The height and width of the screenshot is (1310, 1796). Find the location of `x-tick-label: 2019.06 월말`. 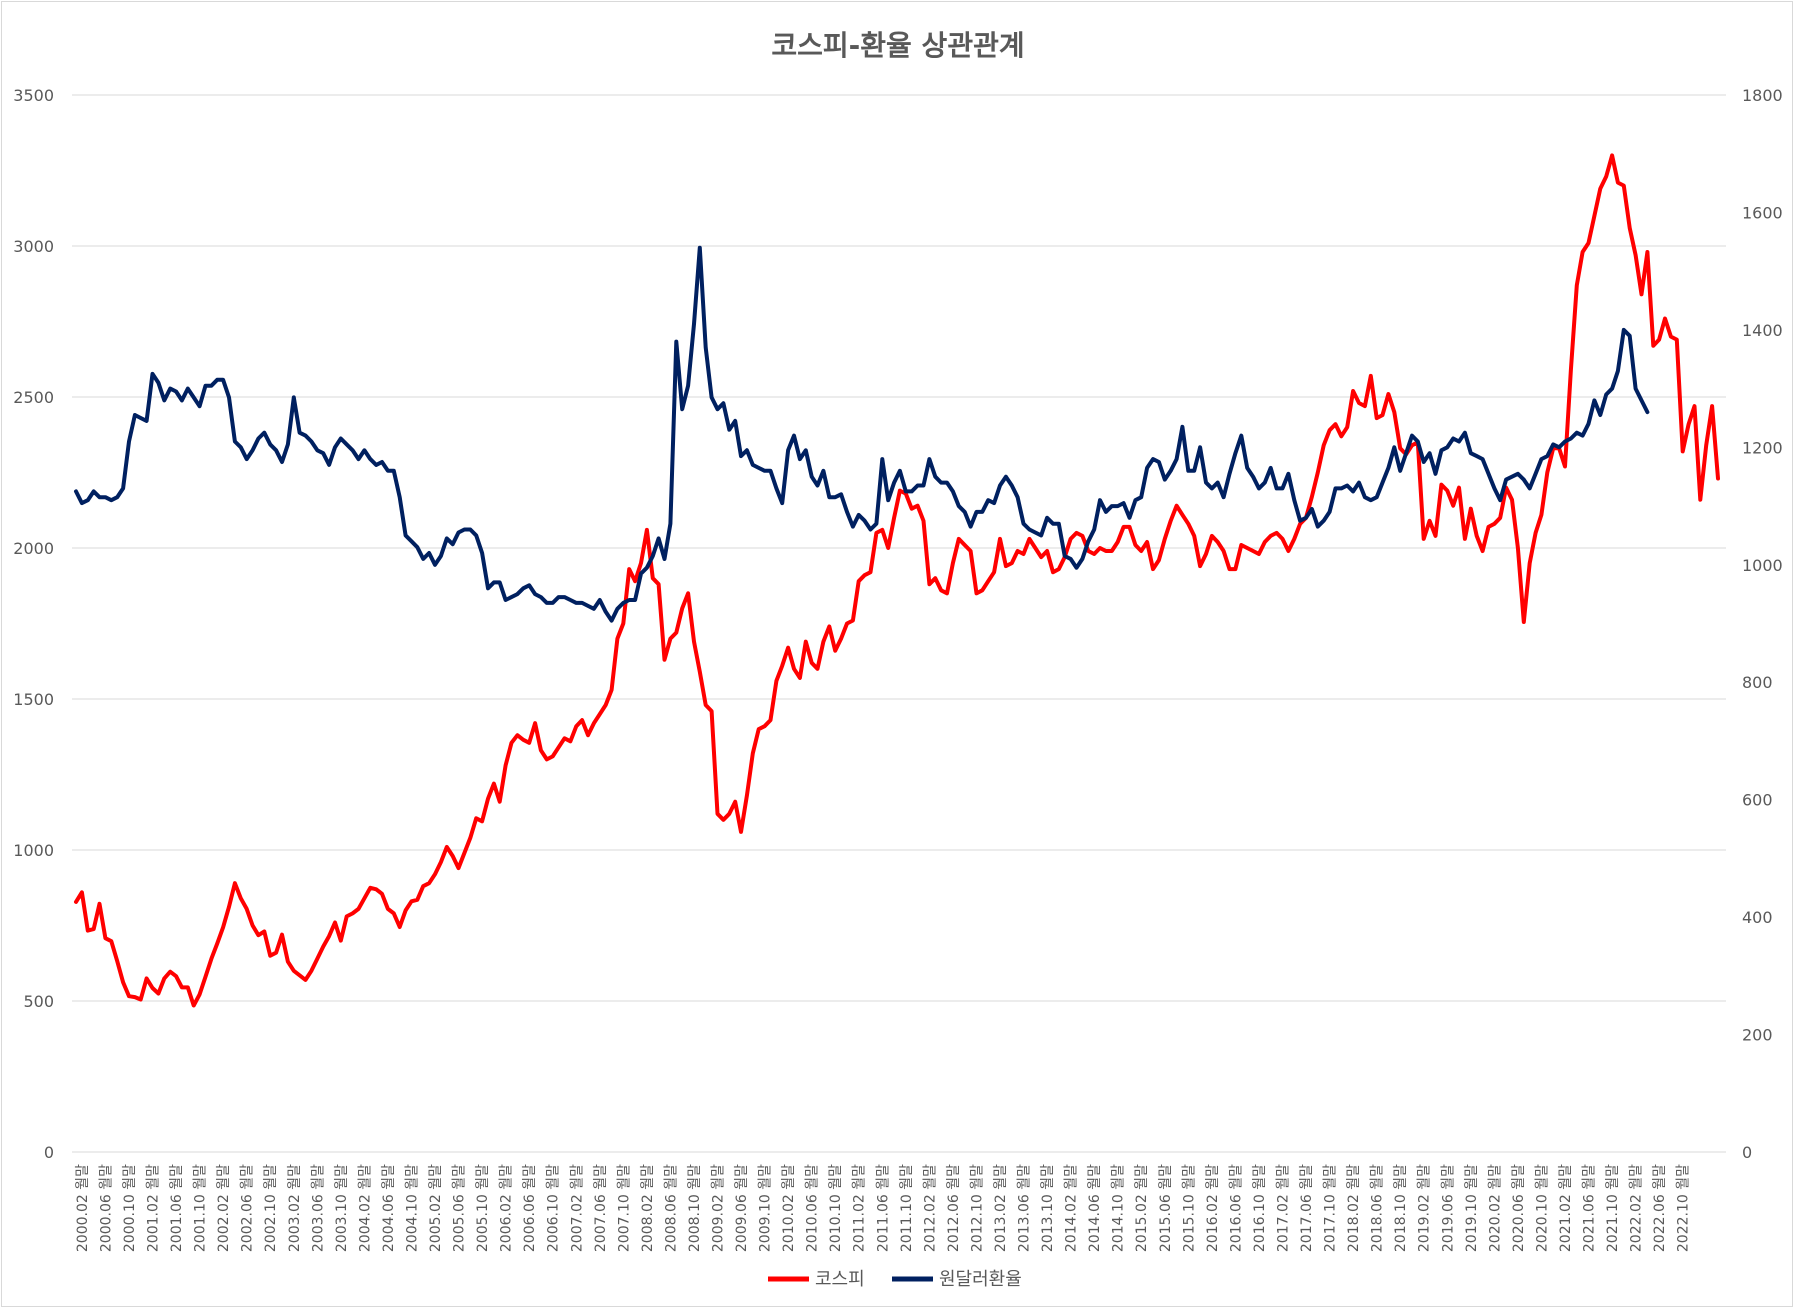

x-tick-label: 2019.06 월말 is located at coordinates (1448, 1208).